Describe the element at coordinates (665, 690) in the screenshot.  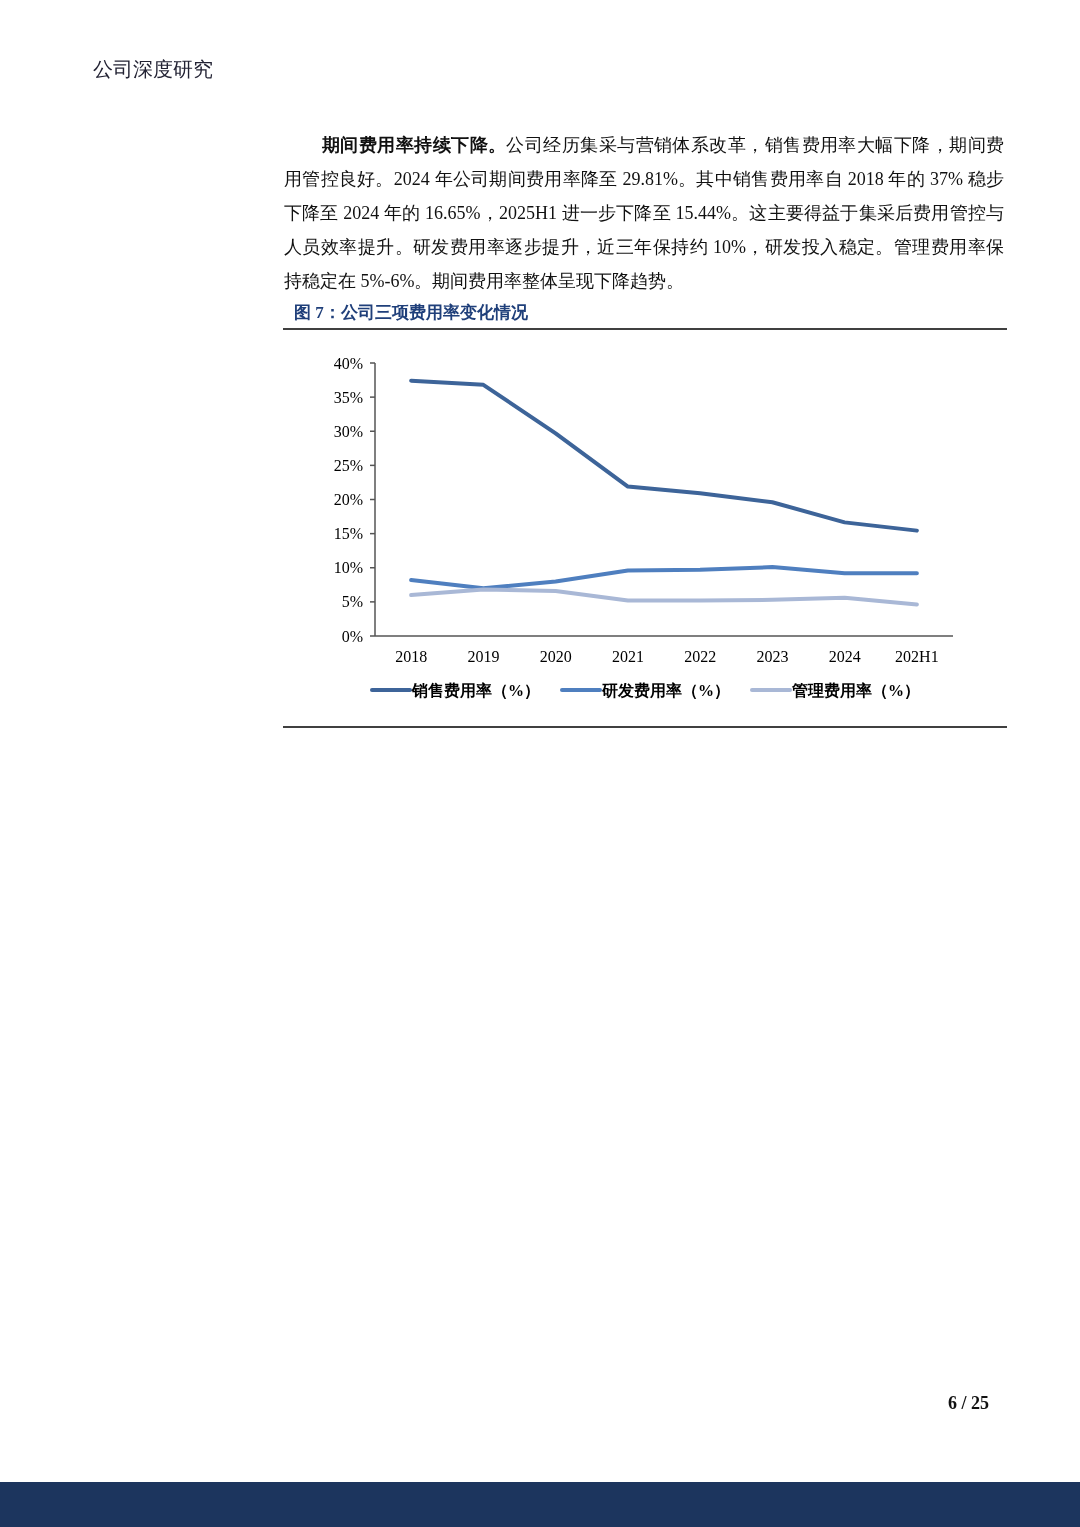
I see `legend-label: 研发费用率（%）` at that location.